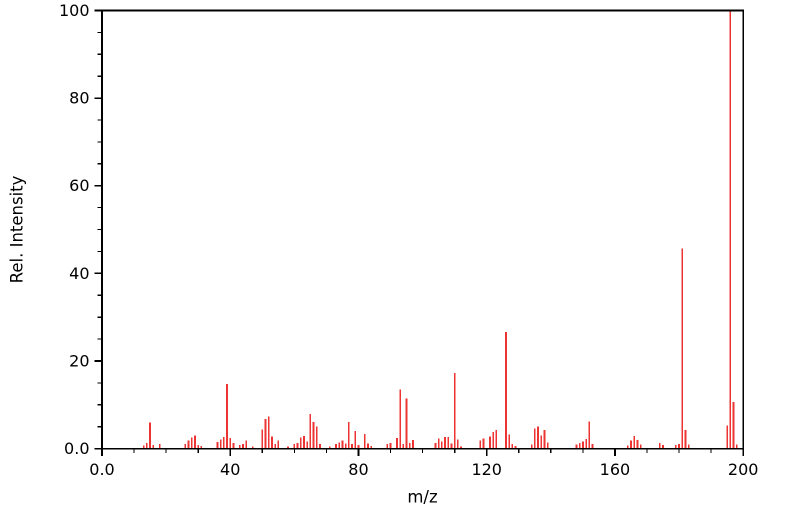  What do you see at coordinates (79, 273) in the screenshot?
I see `y-tick-label-40: 40` at bounding box center [79, 273].